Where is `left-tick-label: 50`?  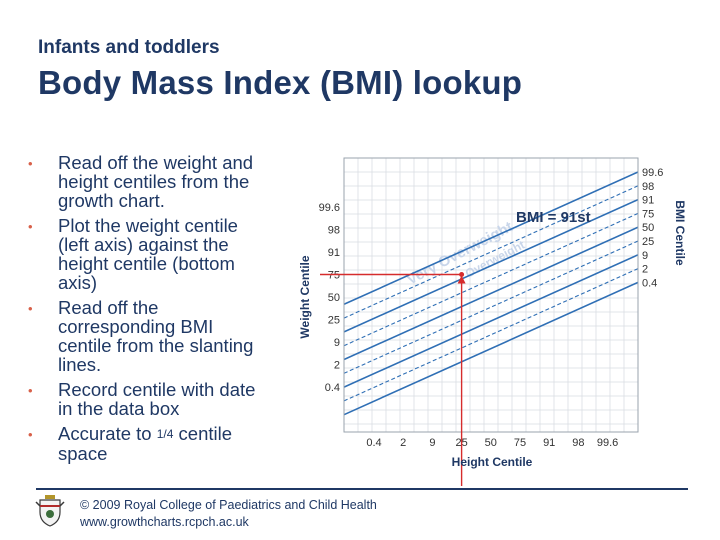 left-tick-label: 50 is located at coordinates (334, 298).